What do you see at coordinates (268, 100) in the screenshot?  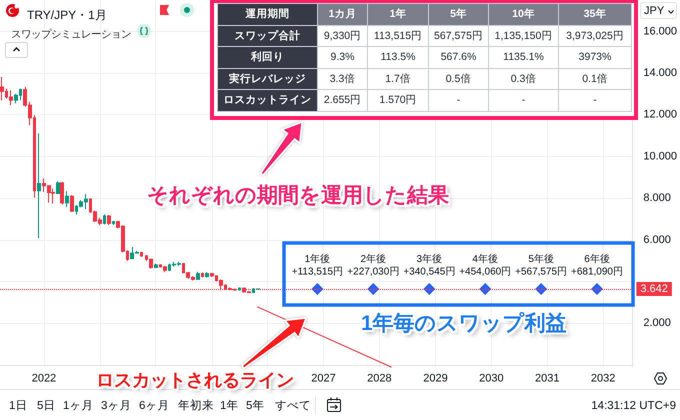 I see `category-label: ロスカットライン` at bounding box center [268, 100].